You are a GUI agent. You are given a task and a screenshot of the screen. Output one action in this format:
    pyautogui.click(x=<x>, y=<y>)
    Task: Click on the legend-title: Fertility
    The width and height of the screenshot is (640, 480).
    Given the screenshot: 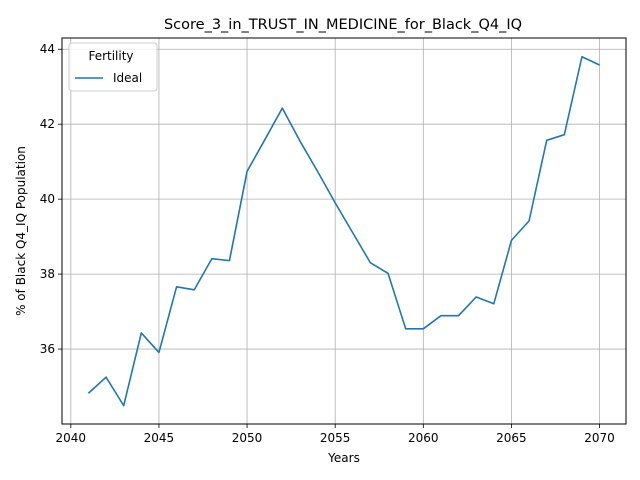 What is the action you would take?
    pyautogui.click(x=110, y=56)
    